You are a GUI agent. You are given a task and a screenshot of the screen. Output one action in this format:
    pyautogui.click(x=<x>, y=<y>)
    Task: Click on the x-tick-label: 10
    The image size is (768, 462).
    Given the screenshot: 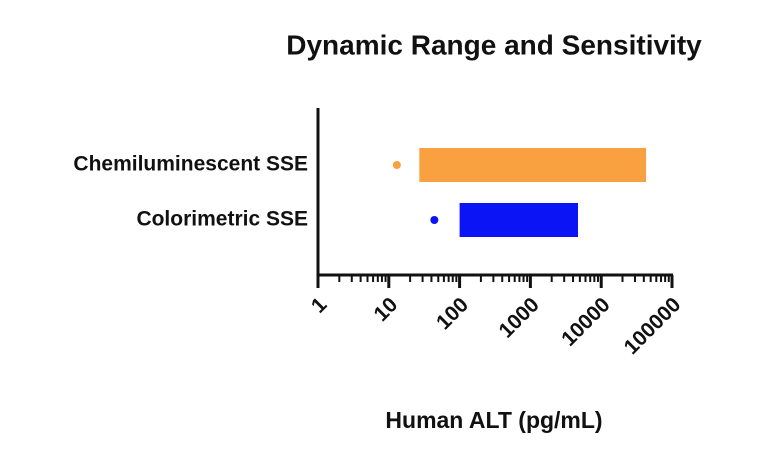 What is the action you would take?
    pyautogui.click(x=385, y=309)
    